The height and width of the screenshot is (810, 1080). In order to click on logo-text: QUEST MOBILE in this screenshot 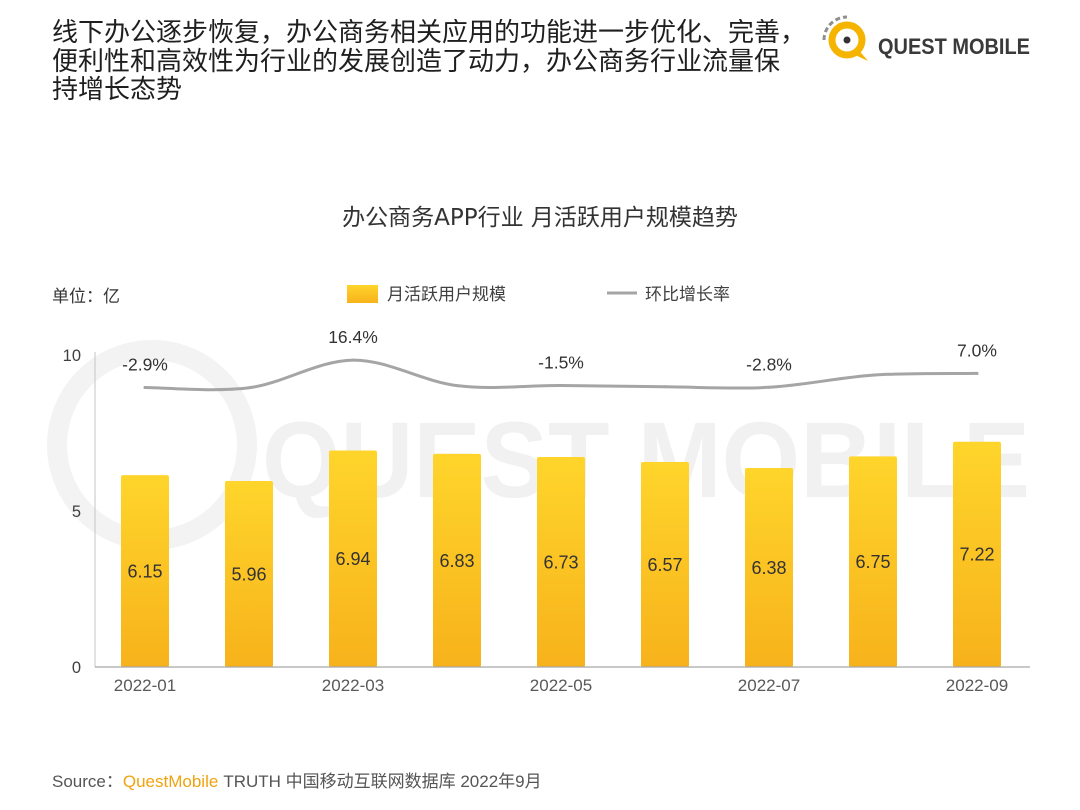, I will do `click(954, 46)`.